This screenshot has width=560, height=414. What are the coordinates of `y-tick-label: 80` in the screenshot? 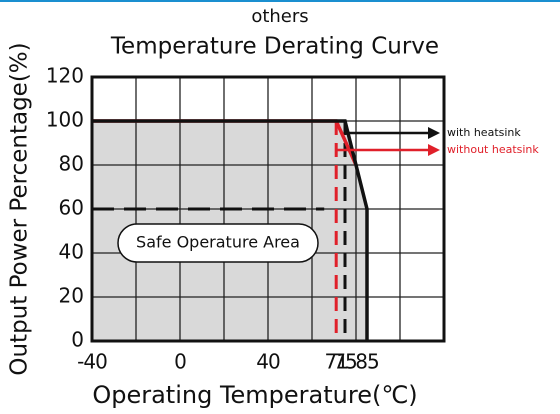 It's located at (71, 164).